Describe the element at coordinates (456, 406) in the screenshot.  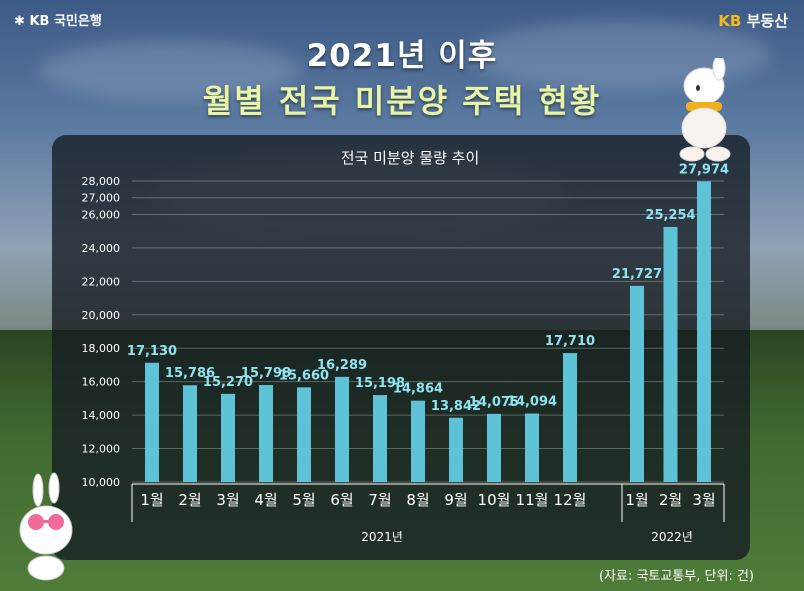
I see `data-label: 13,842` at that location.